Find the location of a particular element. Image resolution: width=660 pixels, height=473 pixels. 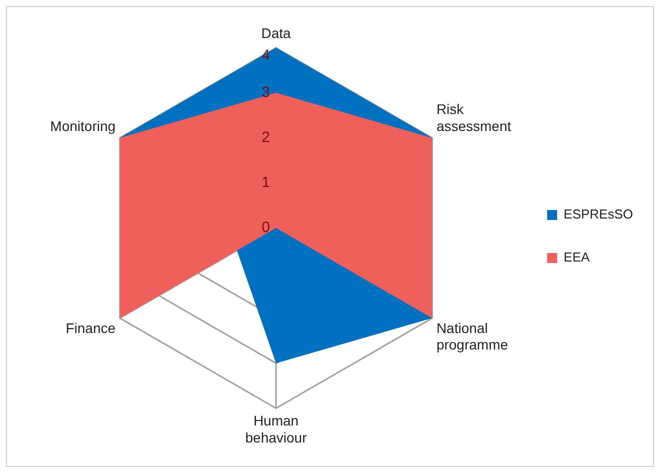

legend-label: EEA is located at coordinates (577, 257).